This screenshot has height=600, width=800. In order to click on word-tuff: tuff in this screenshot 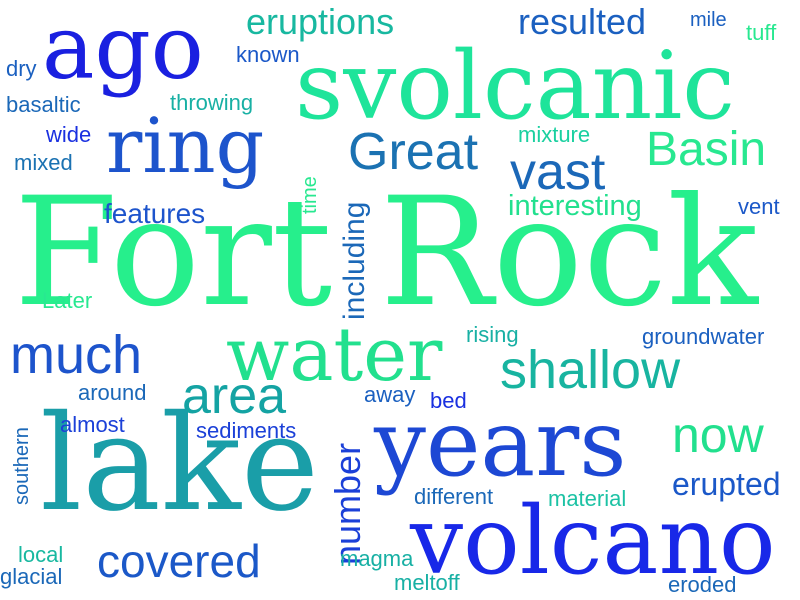, I will do `click(761, 32)`.